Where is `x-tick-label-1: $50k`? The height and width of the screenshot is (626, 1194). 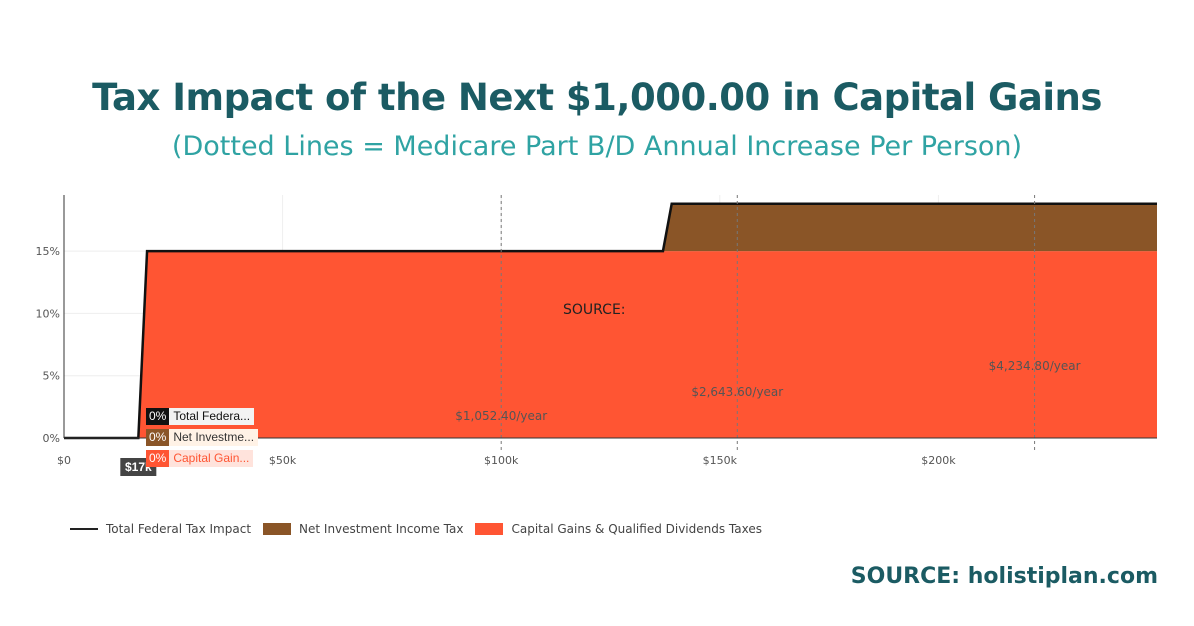
x-tick-label-1: $50k is located at coordinates (283, 460).